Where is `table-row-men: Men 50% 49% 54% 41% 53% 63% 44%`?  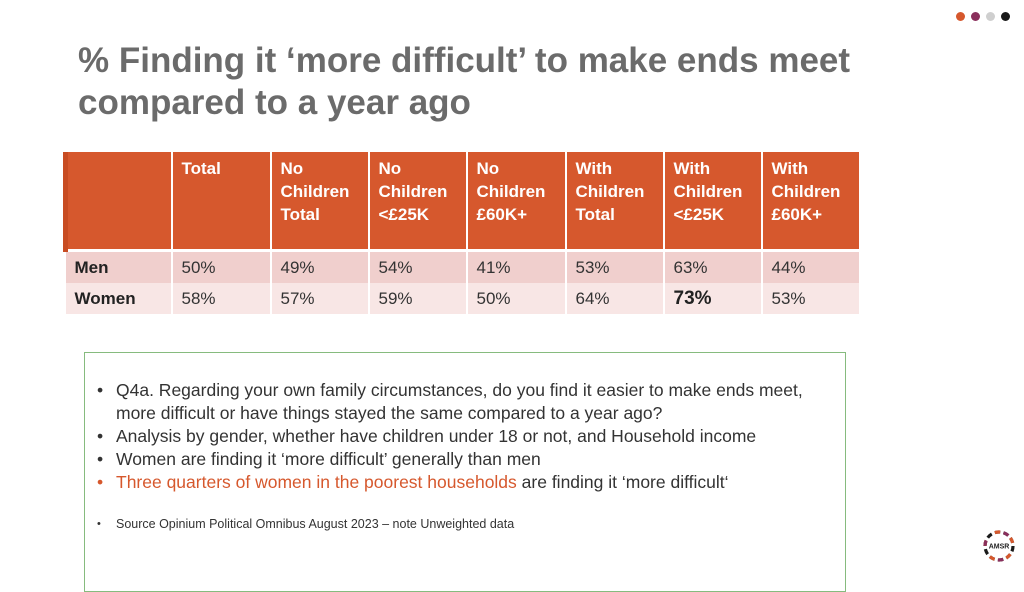
table-row-men: Men 50% 49% 54% 41% 53% 63% 44% is located at coordinates (463, 265).